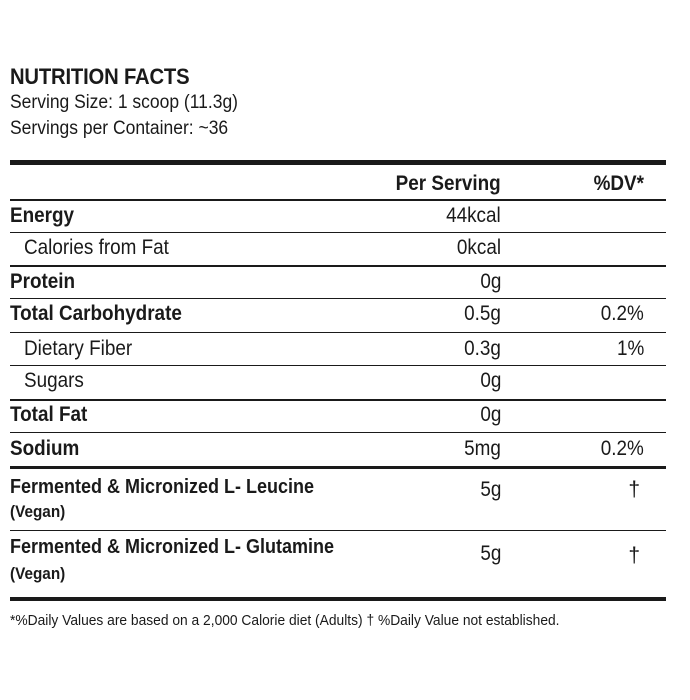  Describe the element at coordinates (54, 380) in the screenshot. I see `nutrient-name: Sugars` at that location.